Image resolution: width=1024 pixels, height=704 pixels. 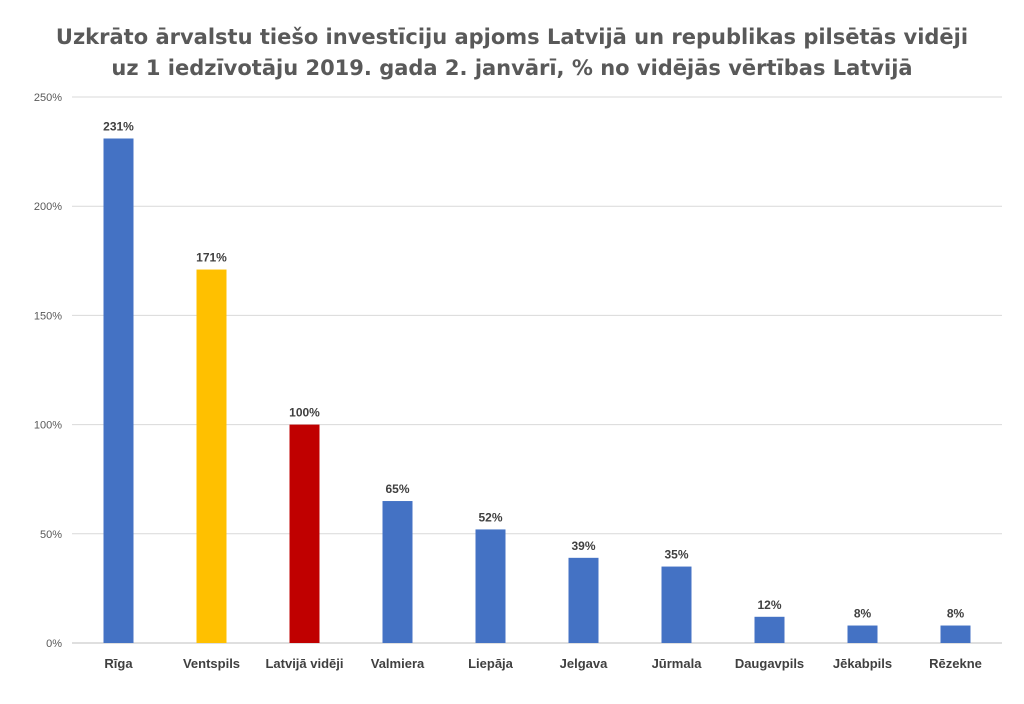 I want to click on x-tick-label-4: Liepāja, so click(x=491, y=663).